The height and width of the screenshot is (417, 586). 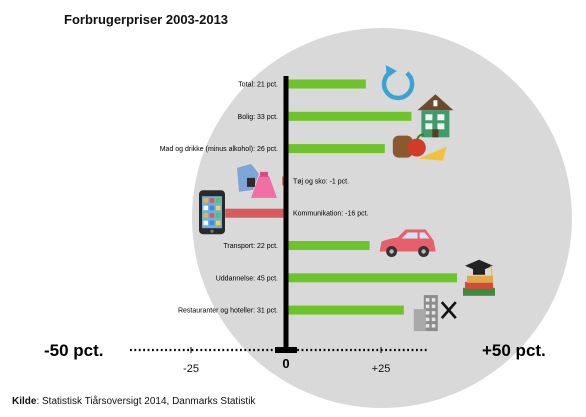 What do you see at coordinates (247, 278) in the screenshot?
I see `category-label: Uddannelse: 45 pct.` at bounding box center [247, 278].